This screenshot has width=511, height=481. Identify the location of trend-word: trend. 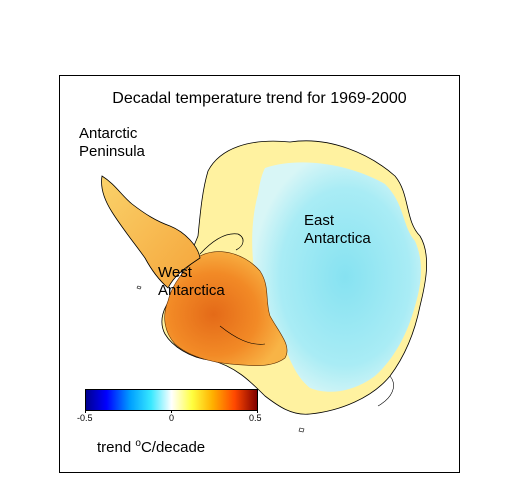
(114, 447).